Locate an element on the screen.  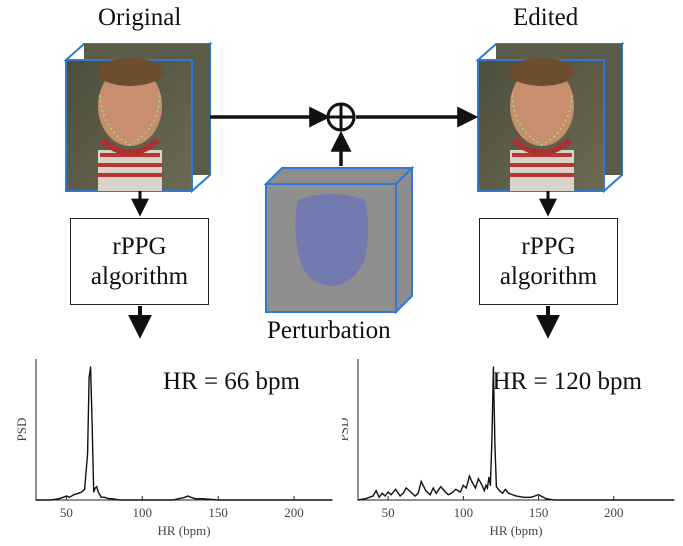
edited-face-image is located at coordinates (542, 106).